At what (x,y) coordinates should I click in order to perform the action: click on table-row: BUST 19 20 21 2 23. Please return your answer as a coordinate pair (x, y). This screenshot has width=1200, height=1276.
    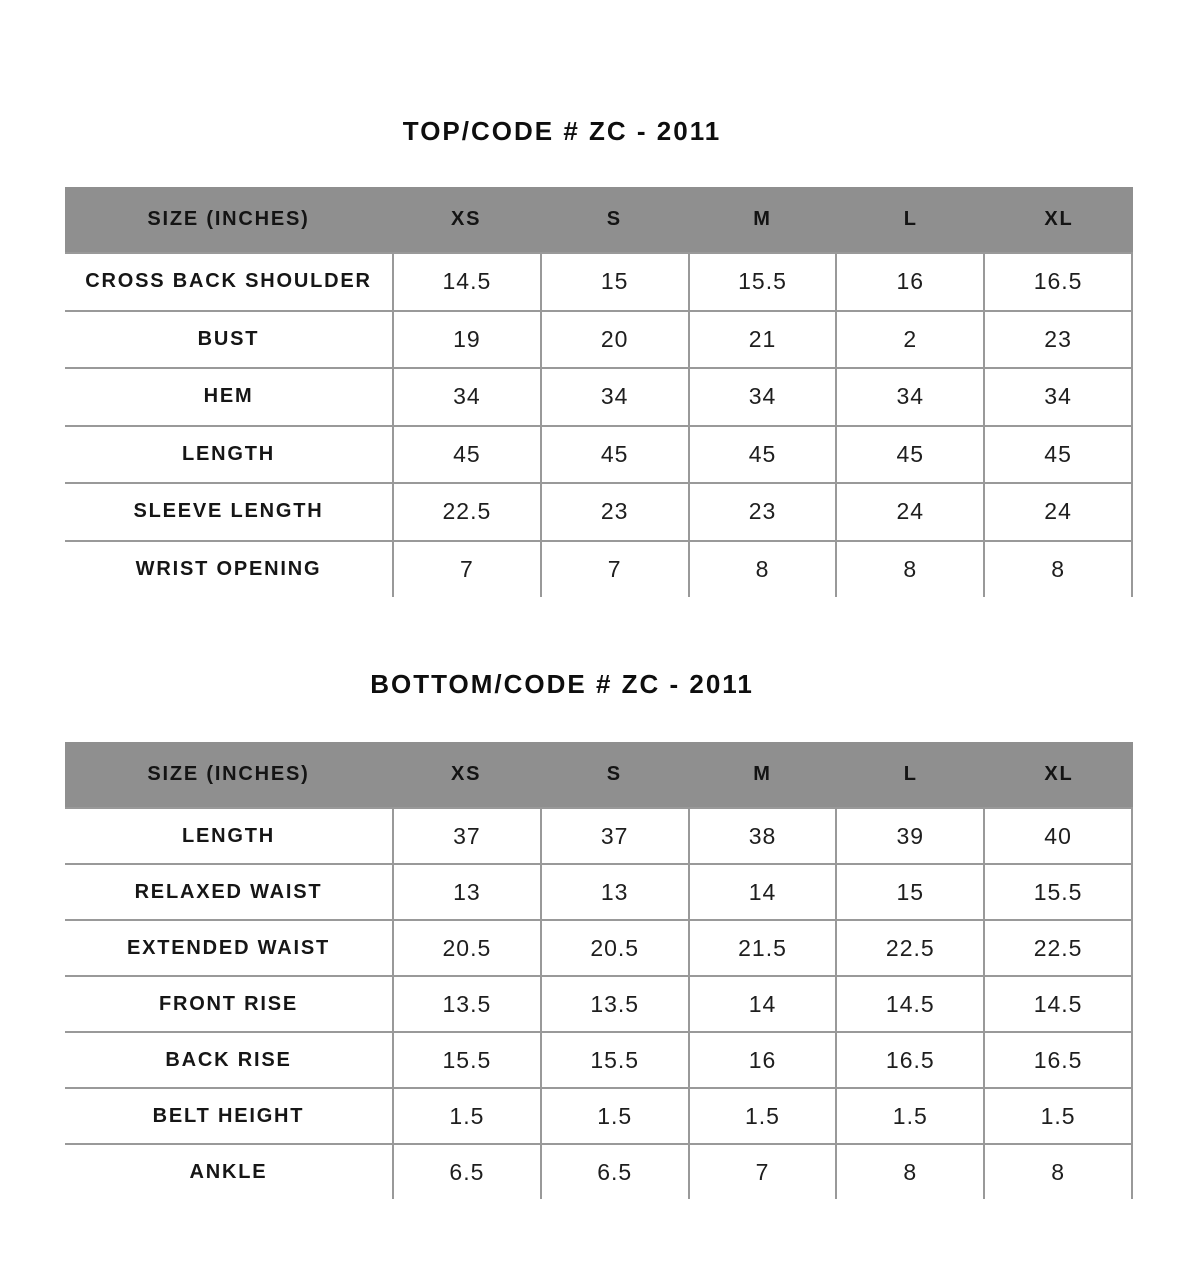
    Looking at the image, I should click on (599, 338).